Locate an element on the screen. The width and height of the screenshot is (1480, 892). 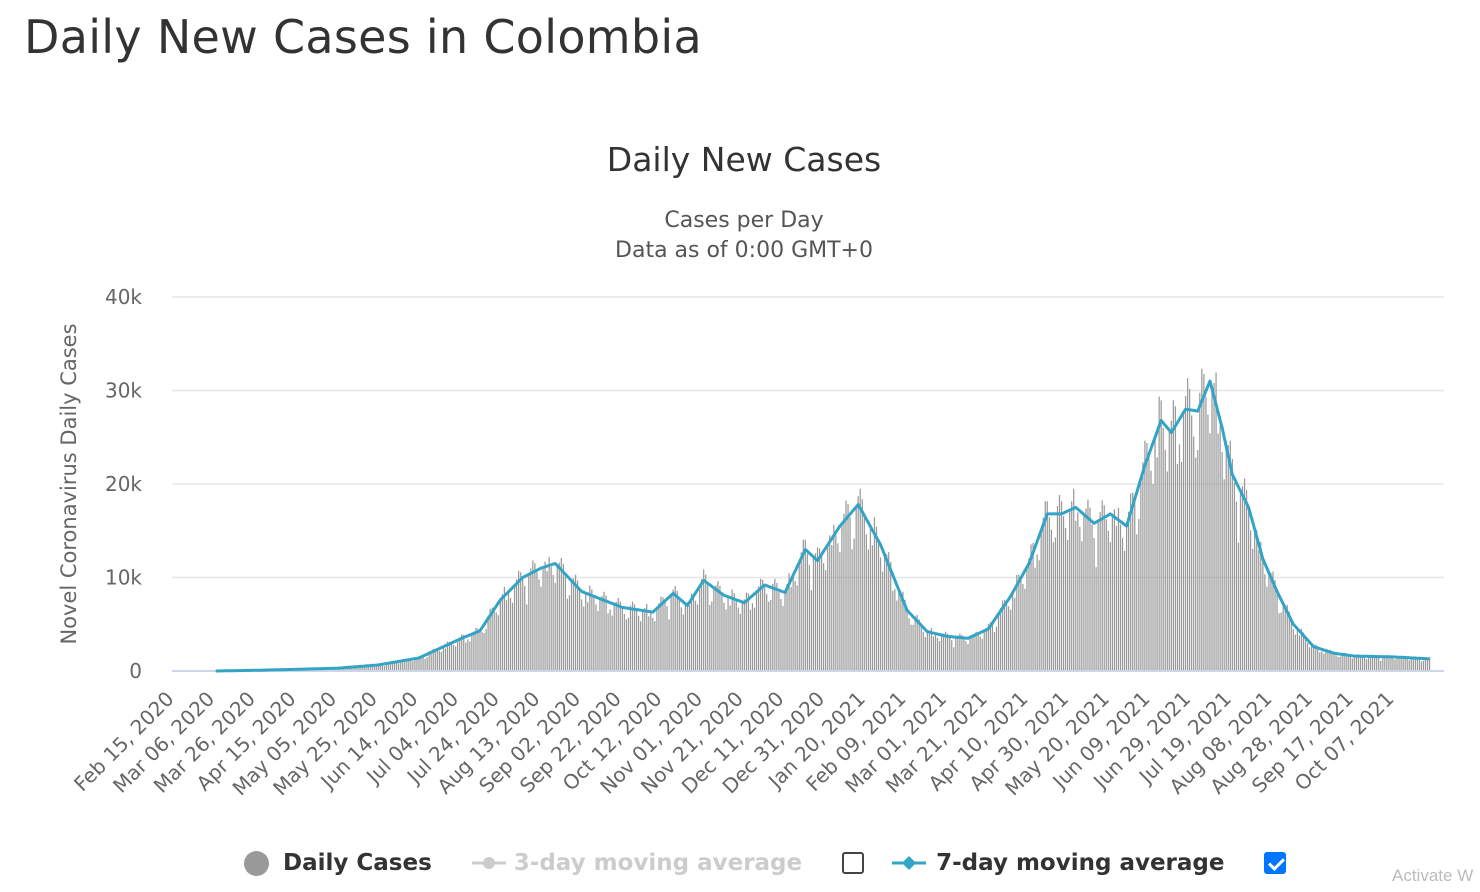
y-tick-label: 0 is located at coordinates (135, 671).